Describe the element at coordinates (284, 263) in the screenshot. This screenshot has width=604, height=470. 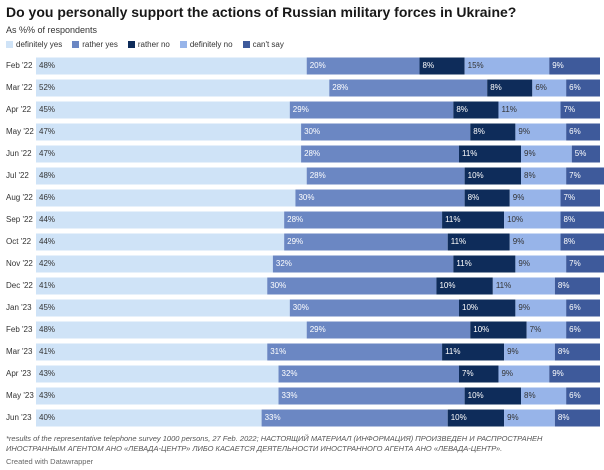
I see `value-label: 32%` at that location.